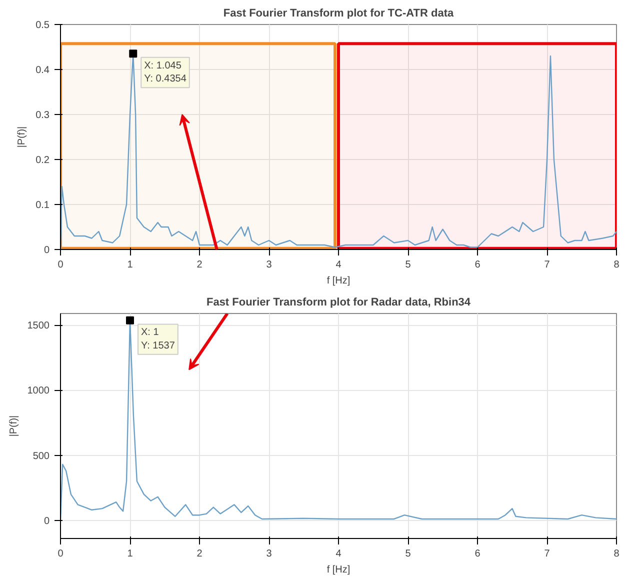  What do you see at coordinates (43, 205) in the screenshot?
I see `y-tick-label: 0.1` at bounding box center [43, 205].